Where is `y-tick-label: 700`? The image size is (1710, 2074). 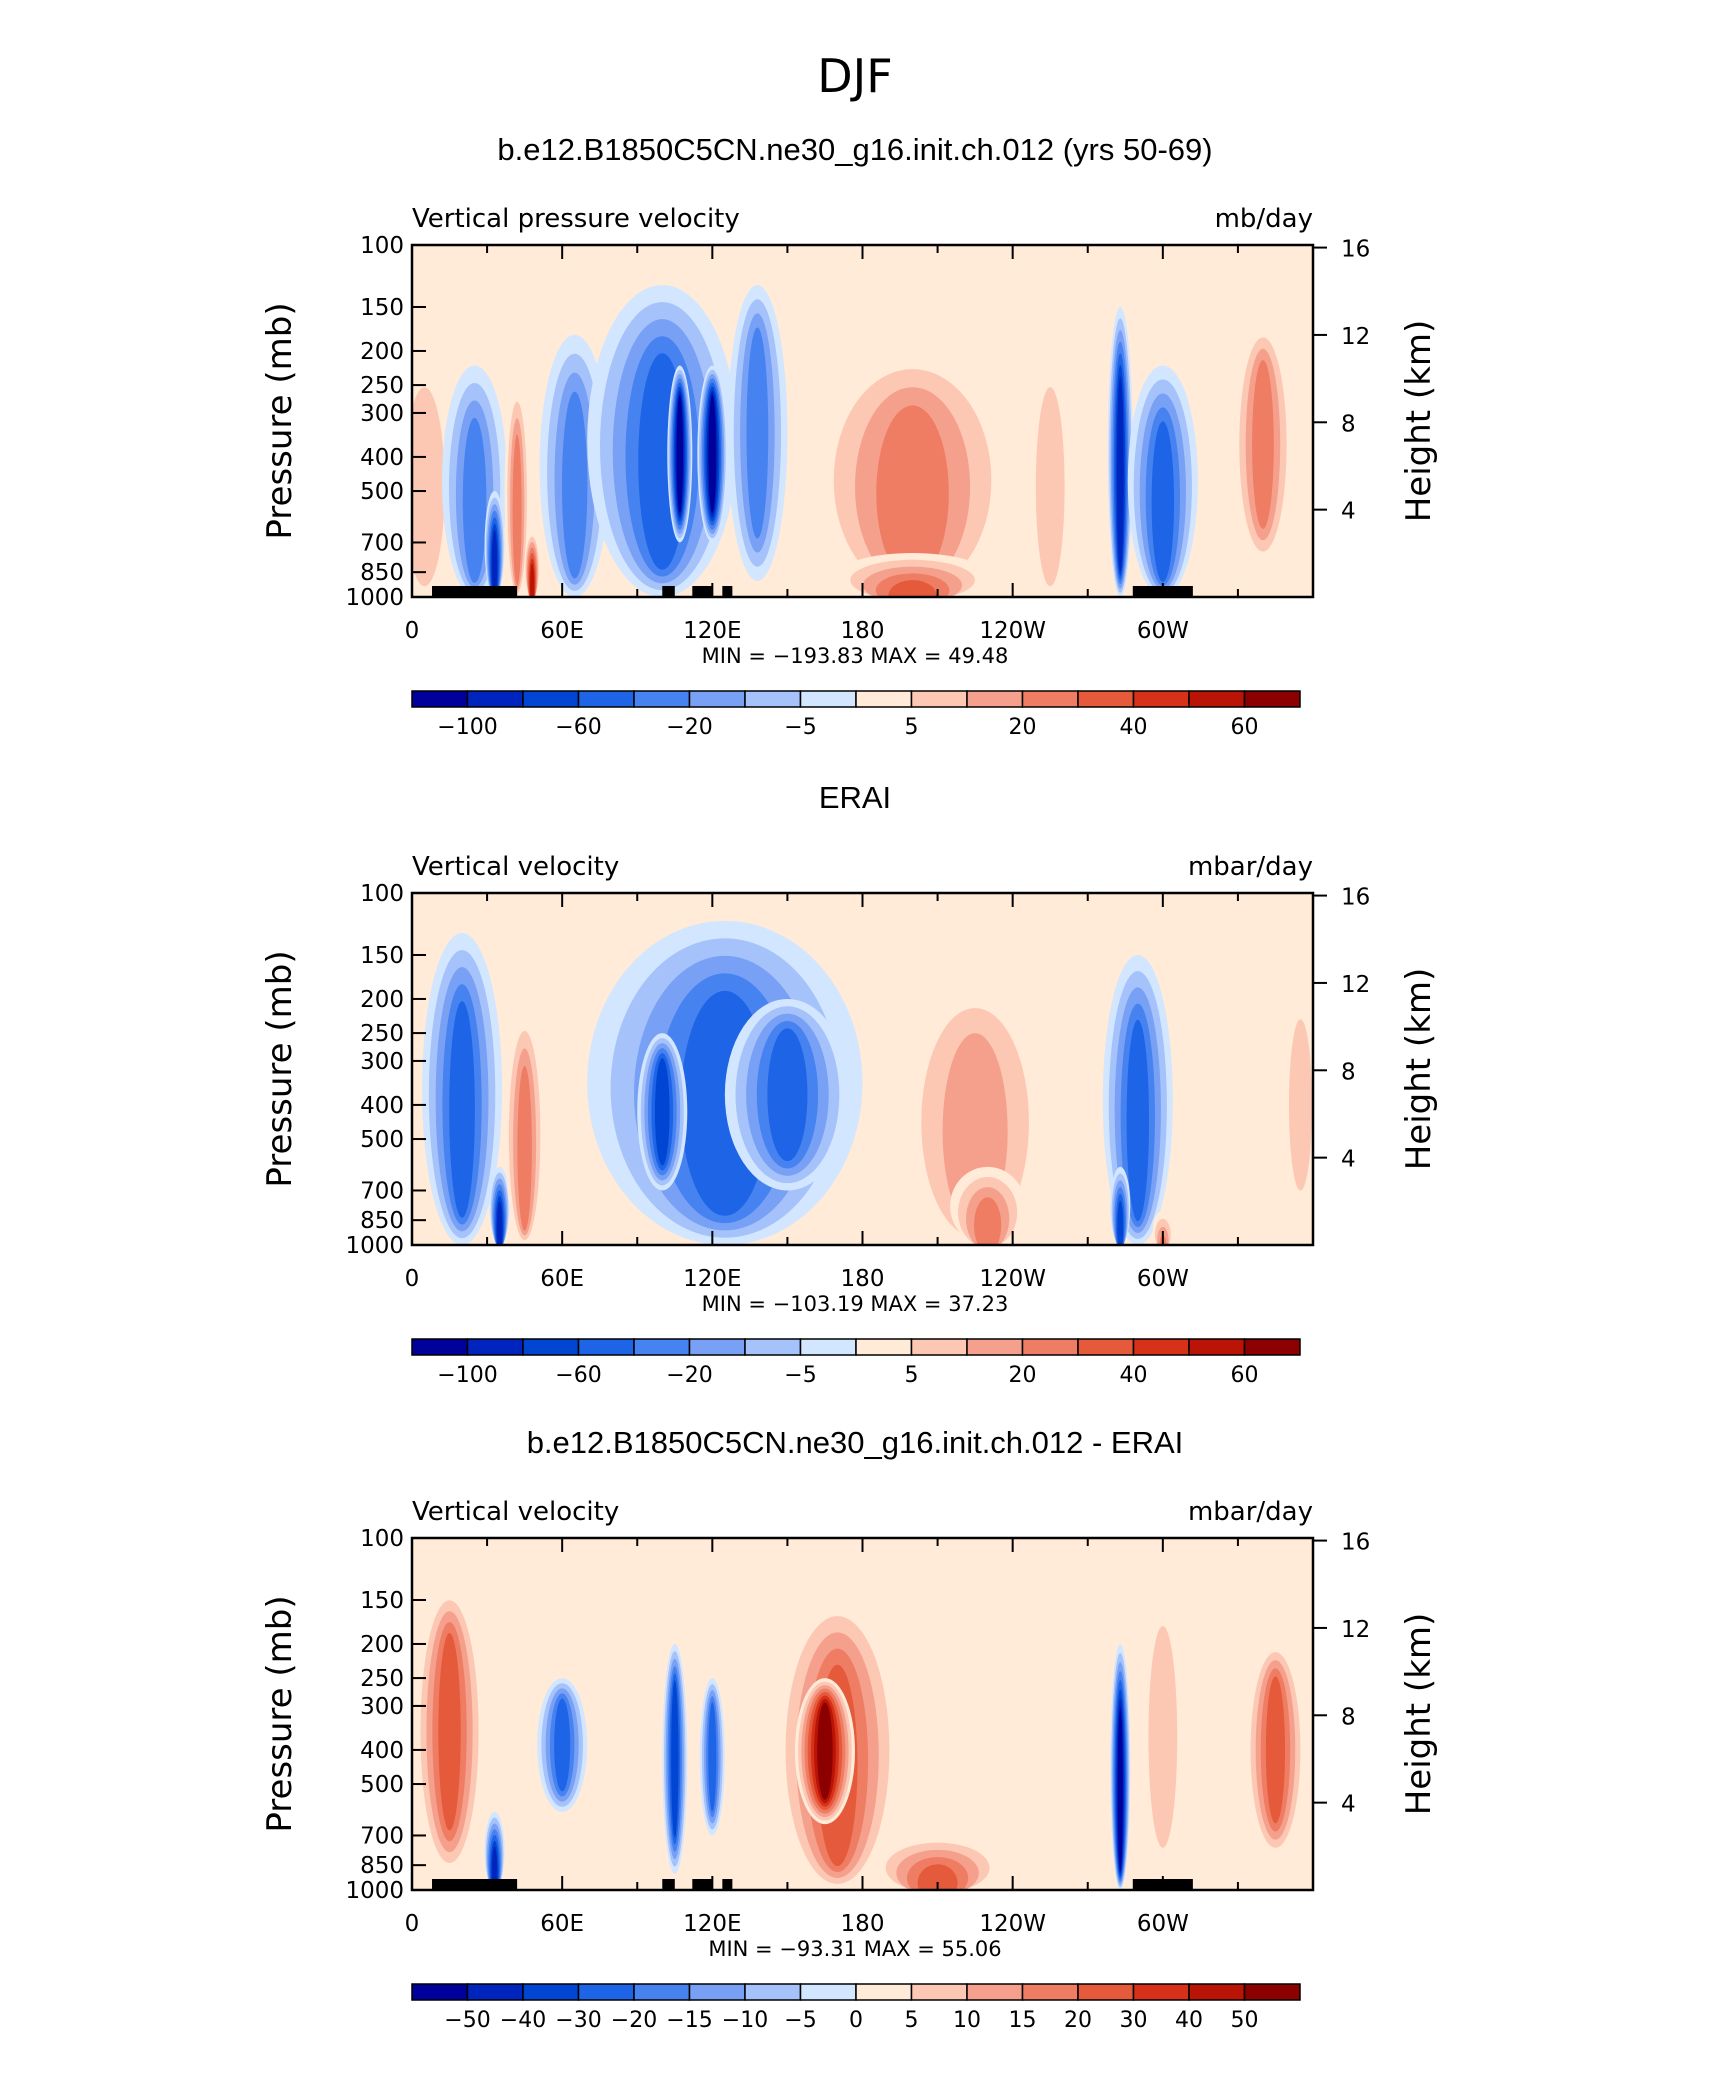
y-tick-label: 700 is located at coordinates (382, 1836).